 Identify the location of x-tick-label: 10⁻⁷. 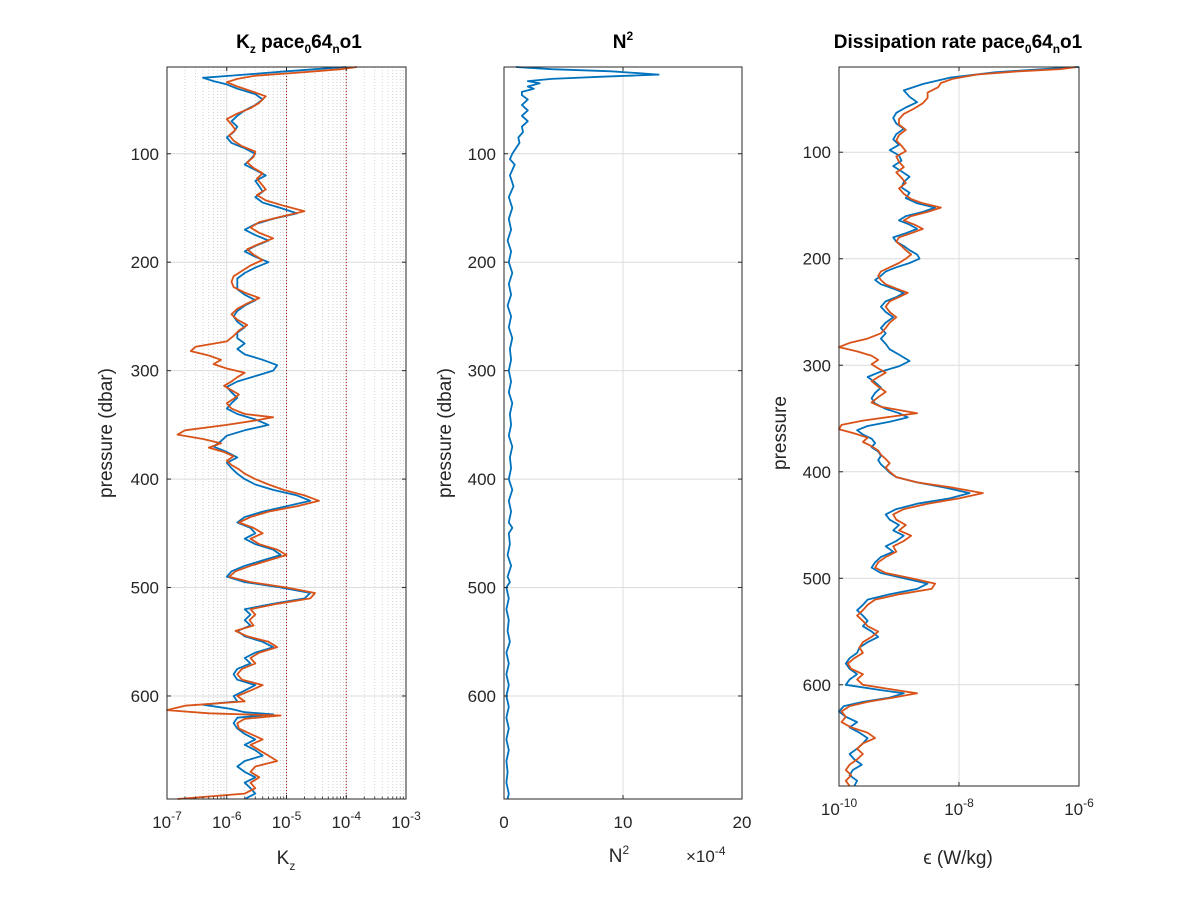
(167, 820).